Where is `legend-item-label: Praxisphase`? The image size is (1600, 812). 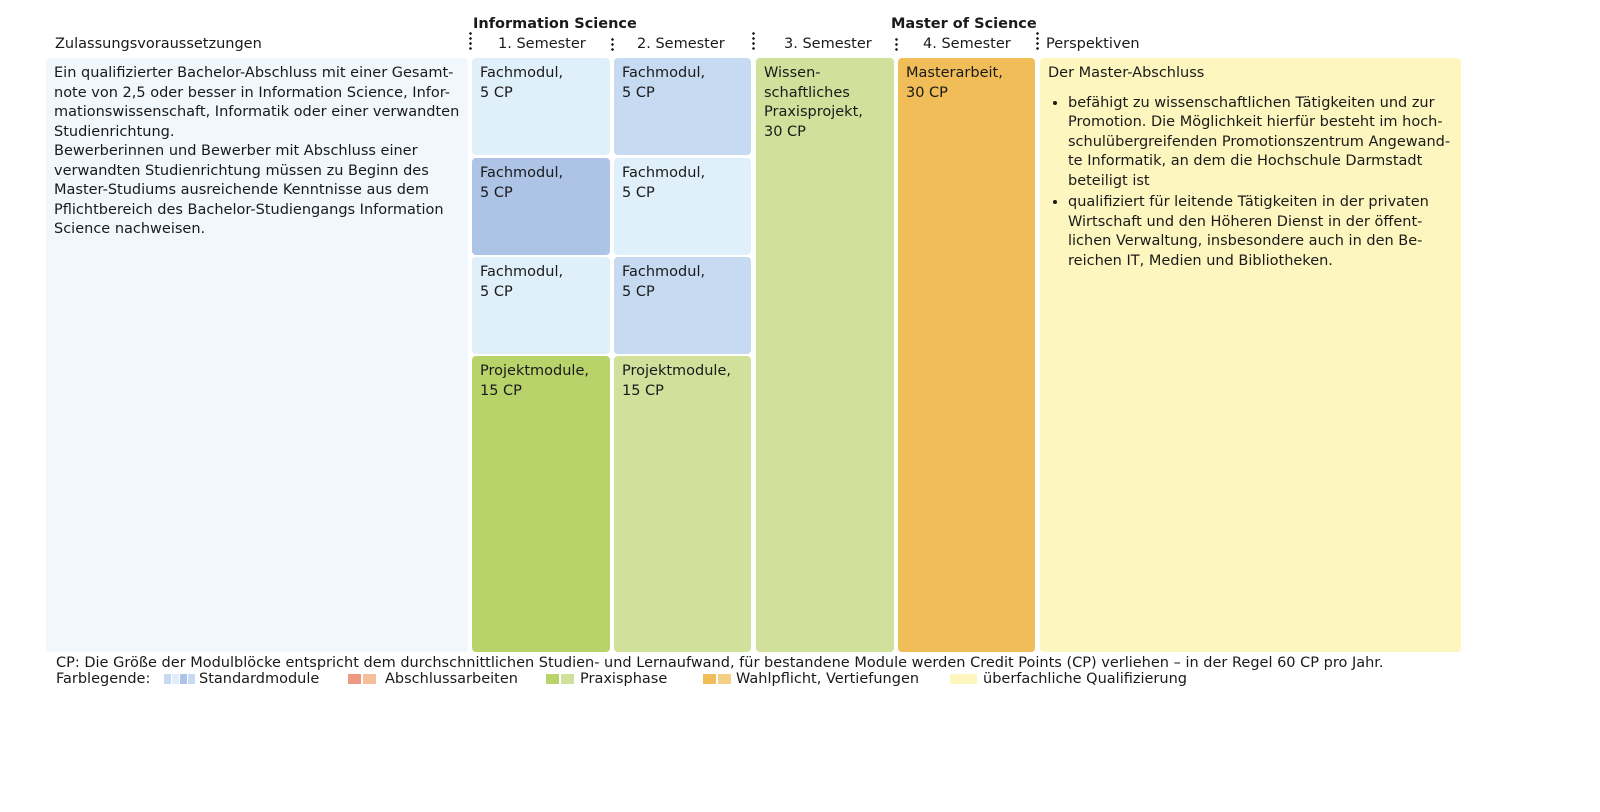 legend-item-label: Praxisphase is located at coordinates (624, 679).